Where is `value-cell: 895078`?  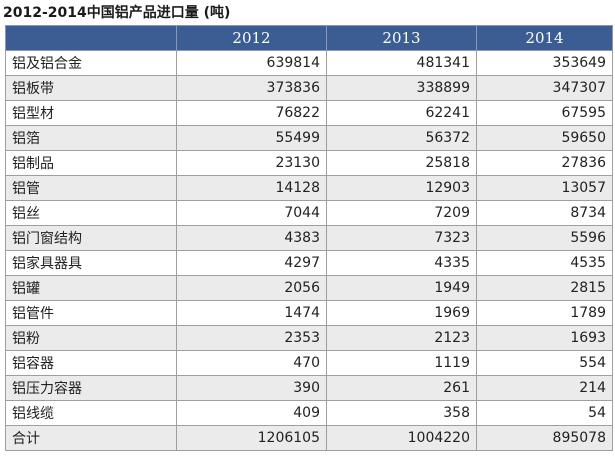
value-cell: 895078 is located at coordinates (544, 438).